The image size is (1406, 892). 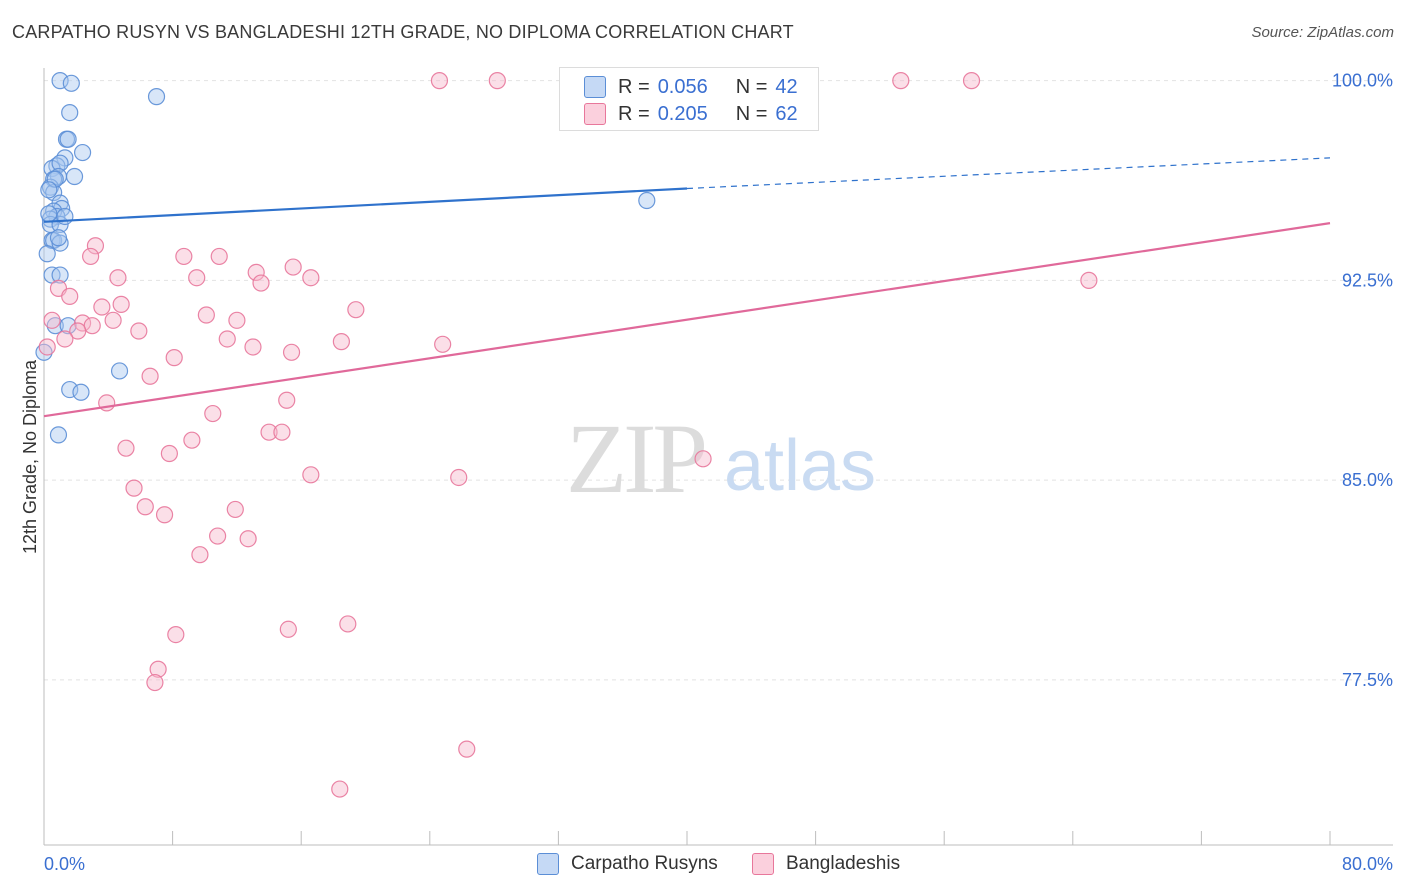 What do you see at coordinates (595, 114) in the screenshot?
I see `legend-swatch-pink` at bounding box center [595, 114].